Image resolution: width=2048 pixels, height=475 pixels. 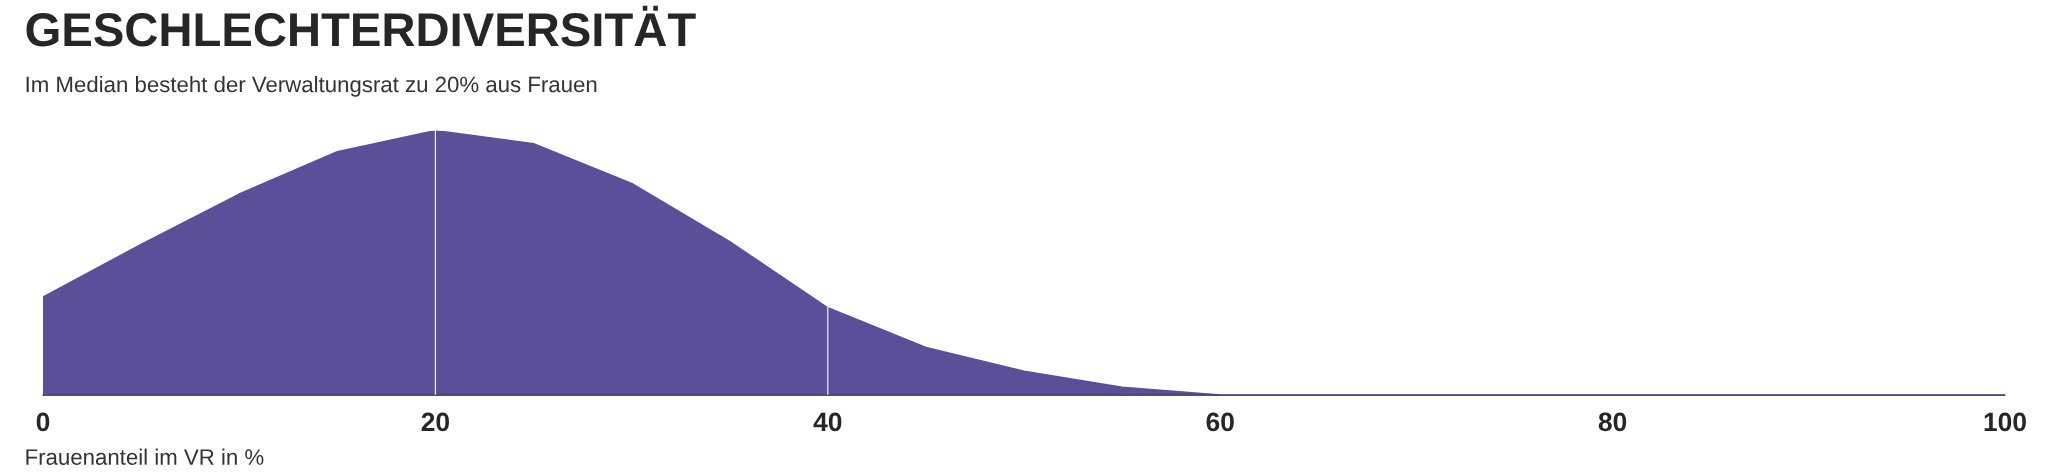 What do you see at coordinates (1612, 422) in the screenshot?
I see `x-tick-label: 80` at bounding box center [1612, 422].